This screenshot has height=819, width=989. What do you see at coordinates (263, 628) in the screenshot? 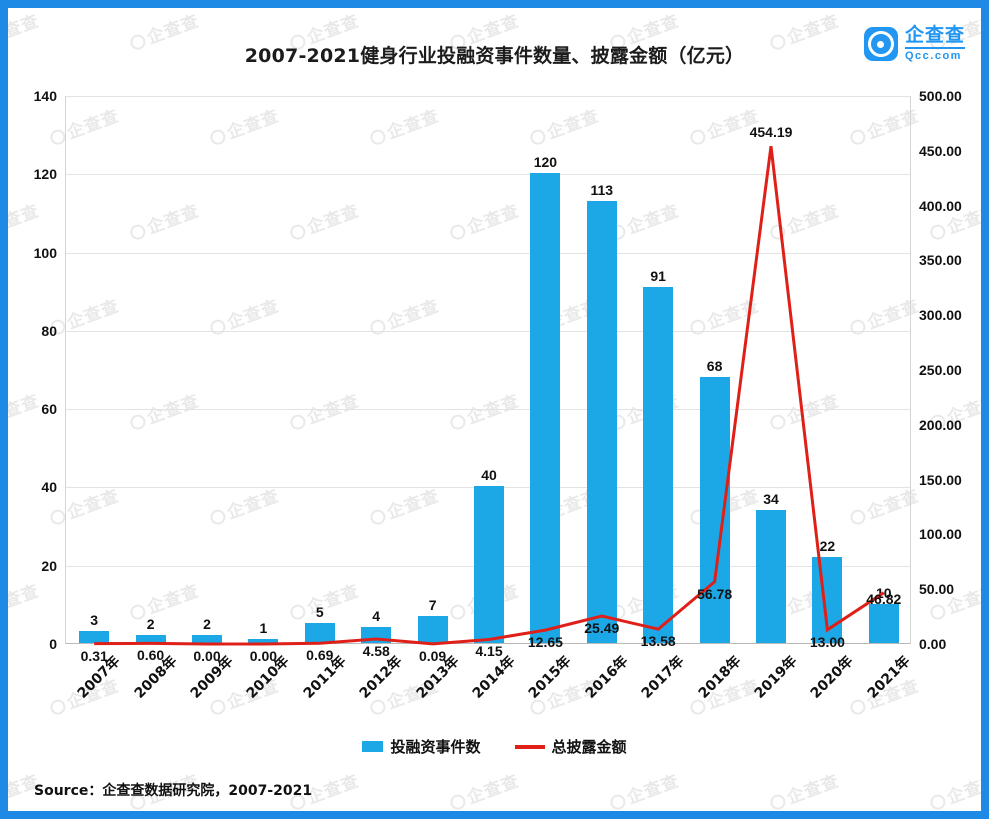
I see `bar-value-label: 1` at bounding box center [263, 628].